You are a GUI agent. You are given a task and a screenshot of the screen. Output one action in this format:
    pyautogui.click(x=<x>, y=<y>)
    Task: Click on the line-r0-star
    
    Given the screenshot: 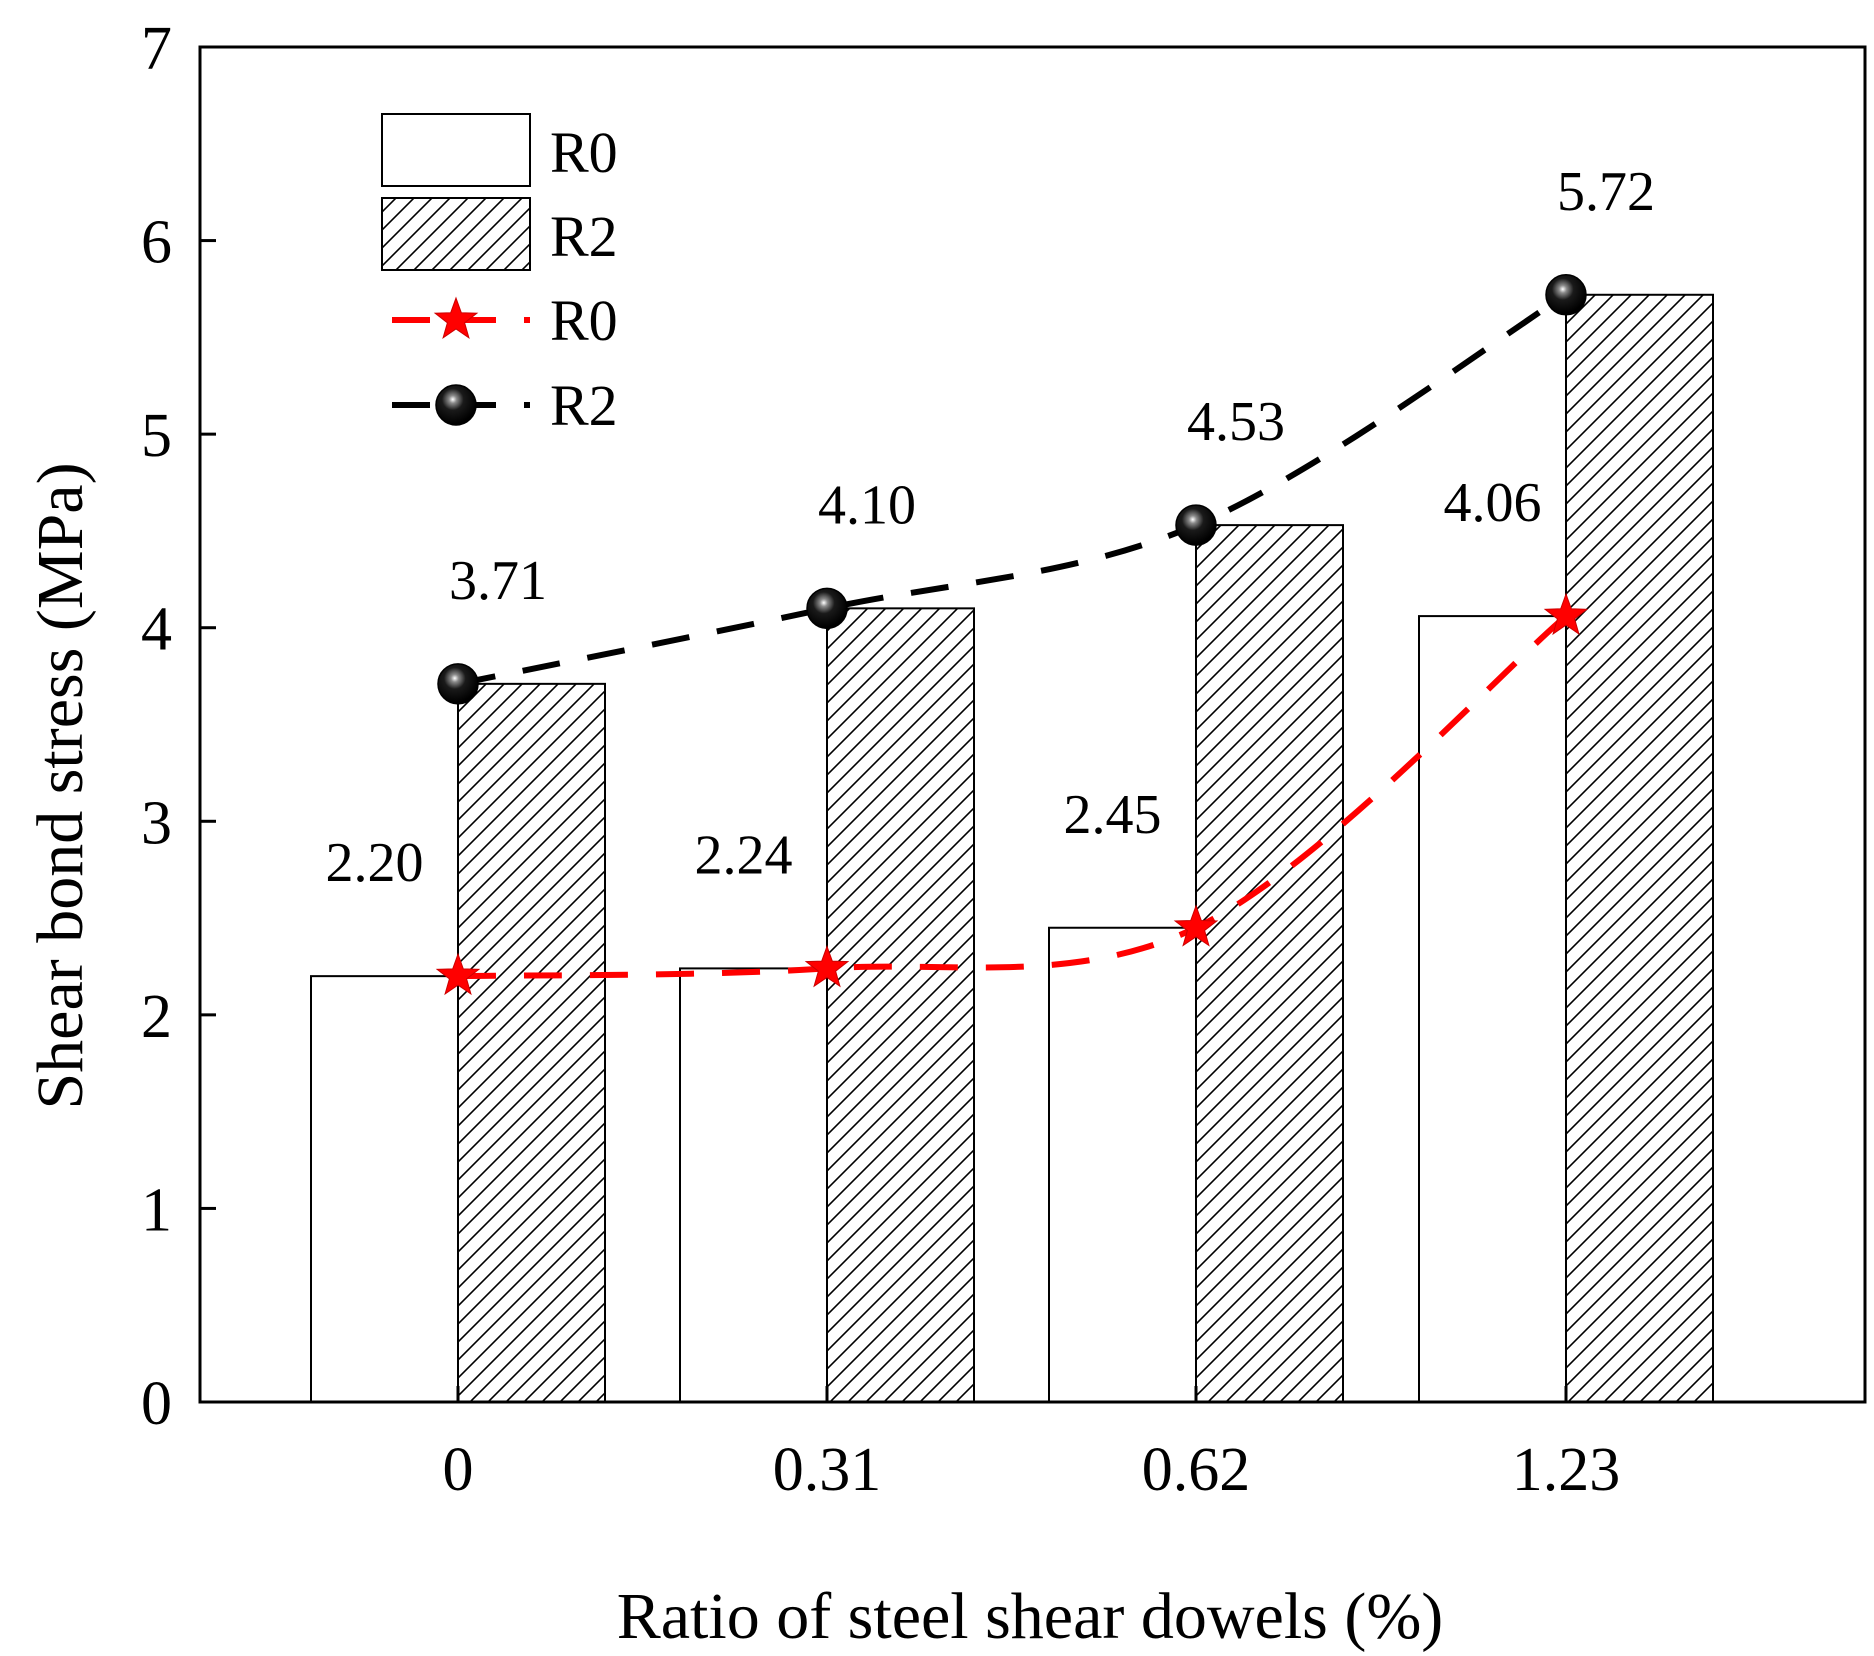 What is the action you would take?
    pyautogui.click(x=1012, y=796)
    